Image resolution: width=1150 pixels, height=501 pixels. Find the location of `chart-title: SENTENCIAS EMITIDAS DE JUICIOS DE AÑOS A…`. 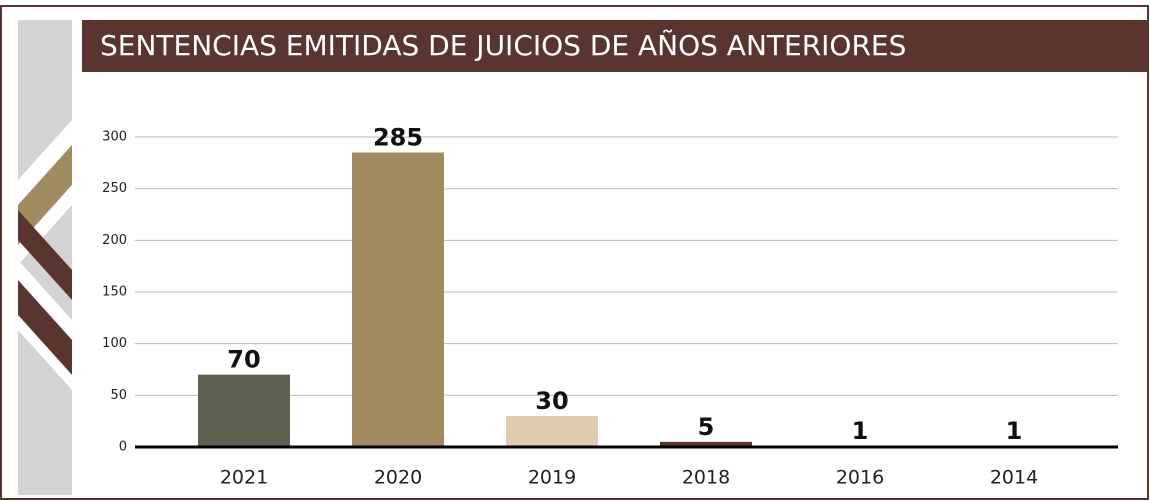

chart-title: SENTENCIAS EMITIDAS DE JUICIOS DE AÑOS A… is located at coordinates (503, 45).